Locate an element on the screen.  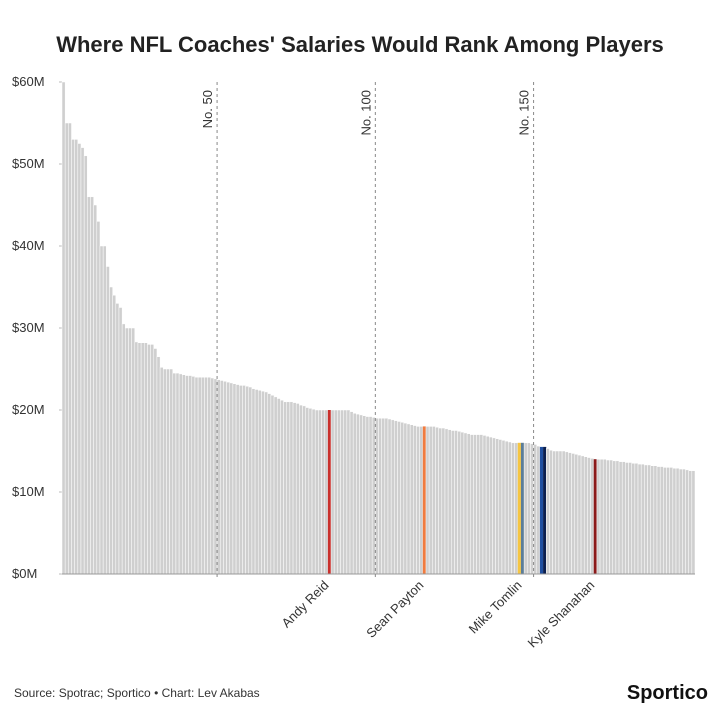
coach-label: Andy Reid is located at coordinates (305, 604).